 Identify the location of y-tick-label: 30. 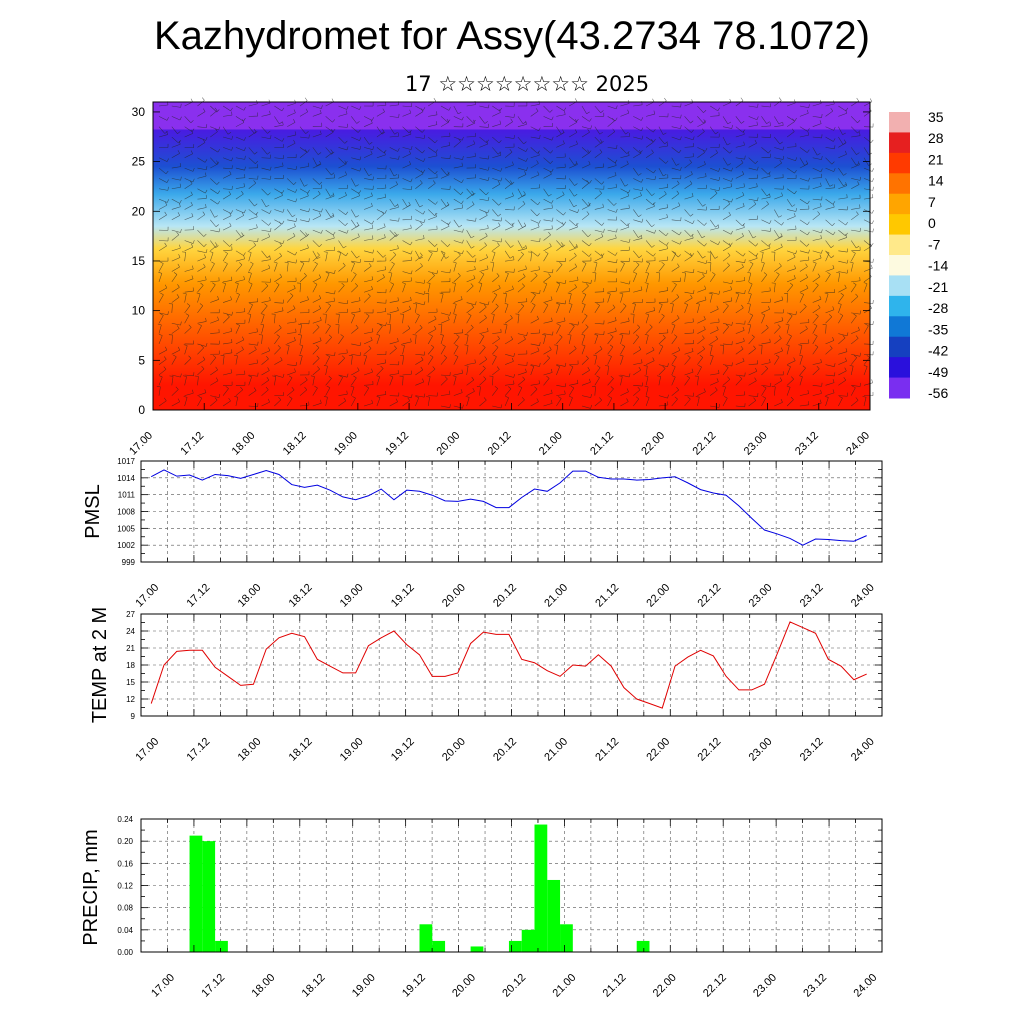
(139, 112).